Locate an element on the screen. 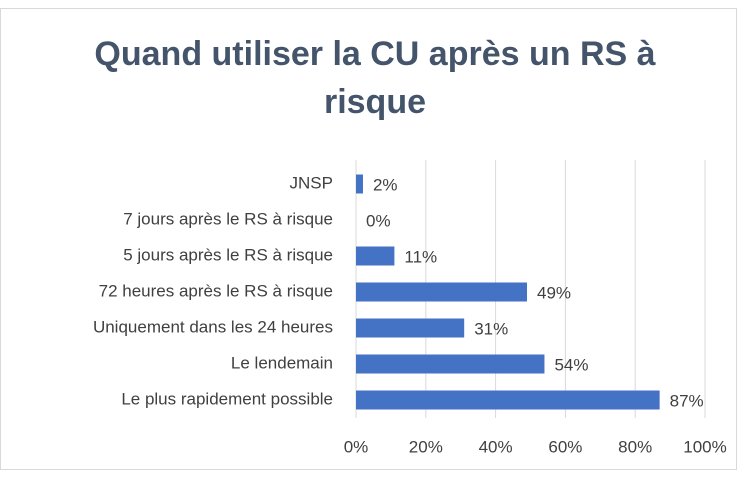  x-tick-label: 80% is located at coordinates (635, 446).